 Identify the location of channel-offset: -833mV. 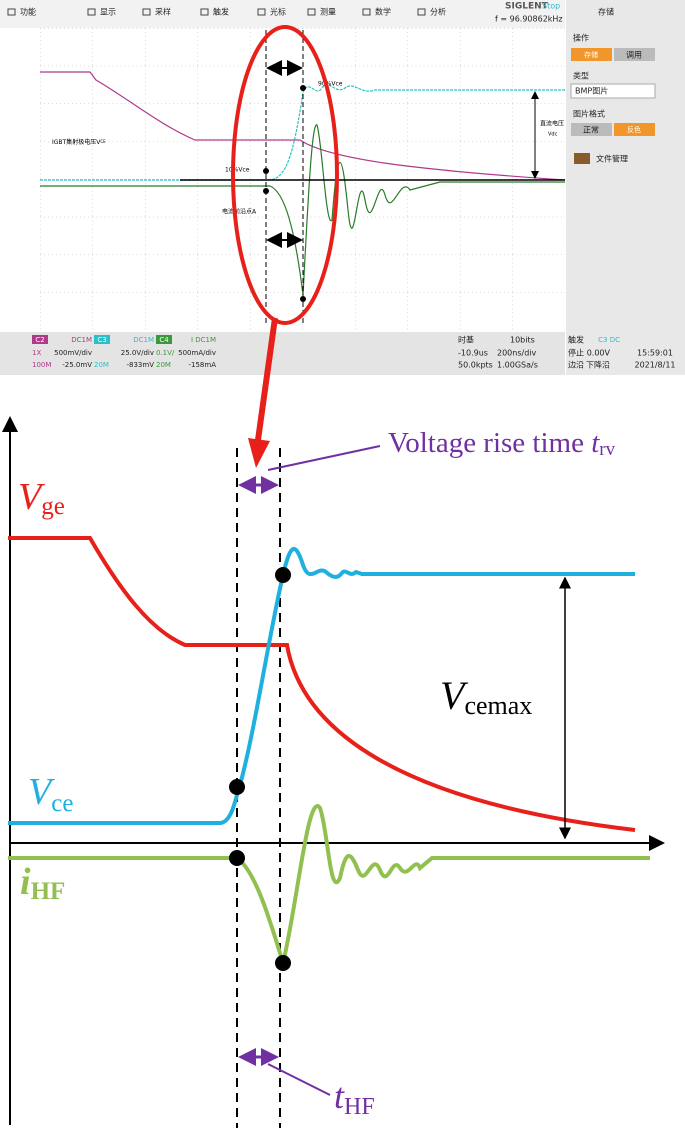
(141, 365).